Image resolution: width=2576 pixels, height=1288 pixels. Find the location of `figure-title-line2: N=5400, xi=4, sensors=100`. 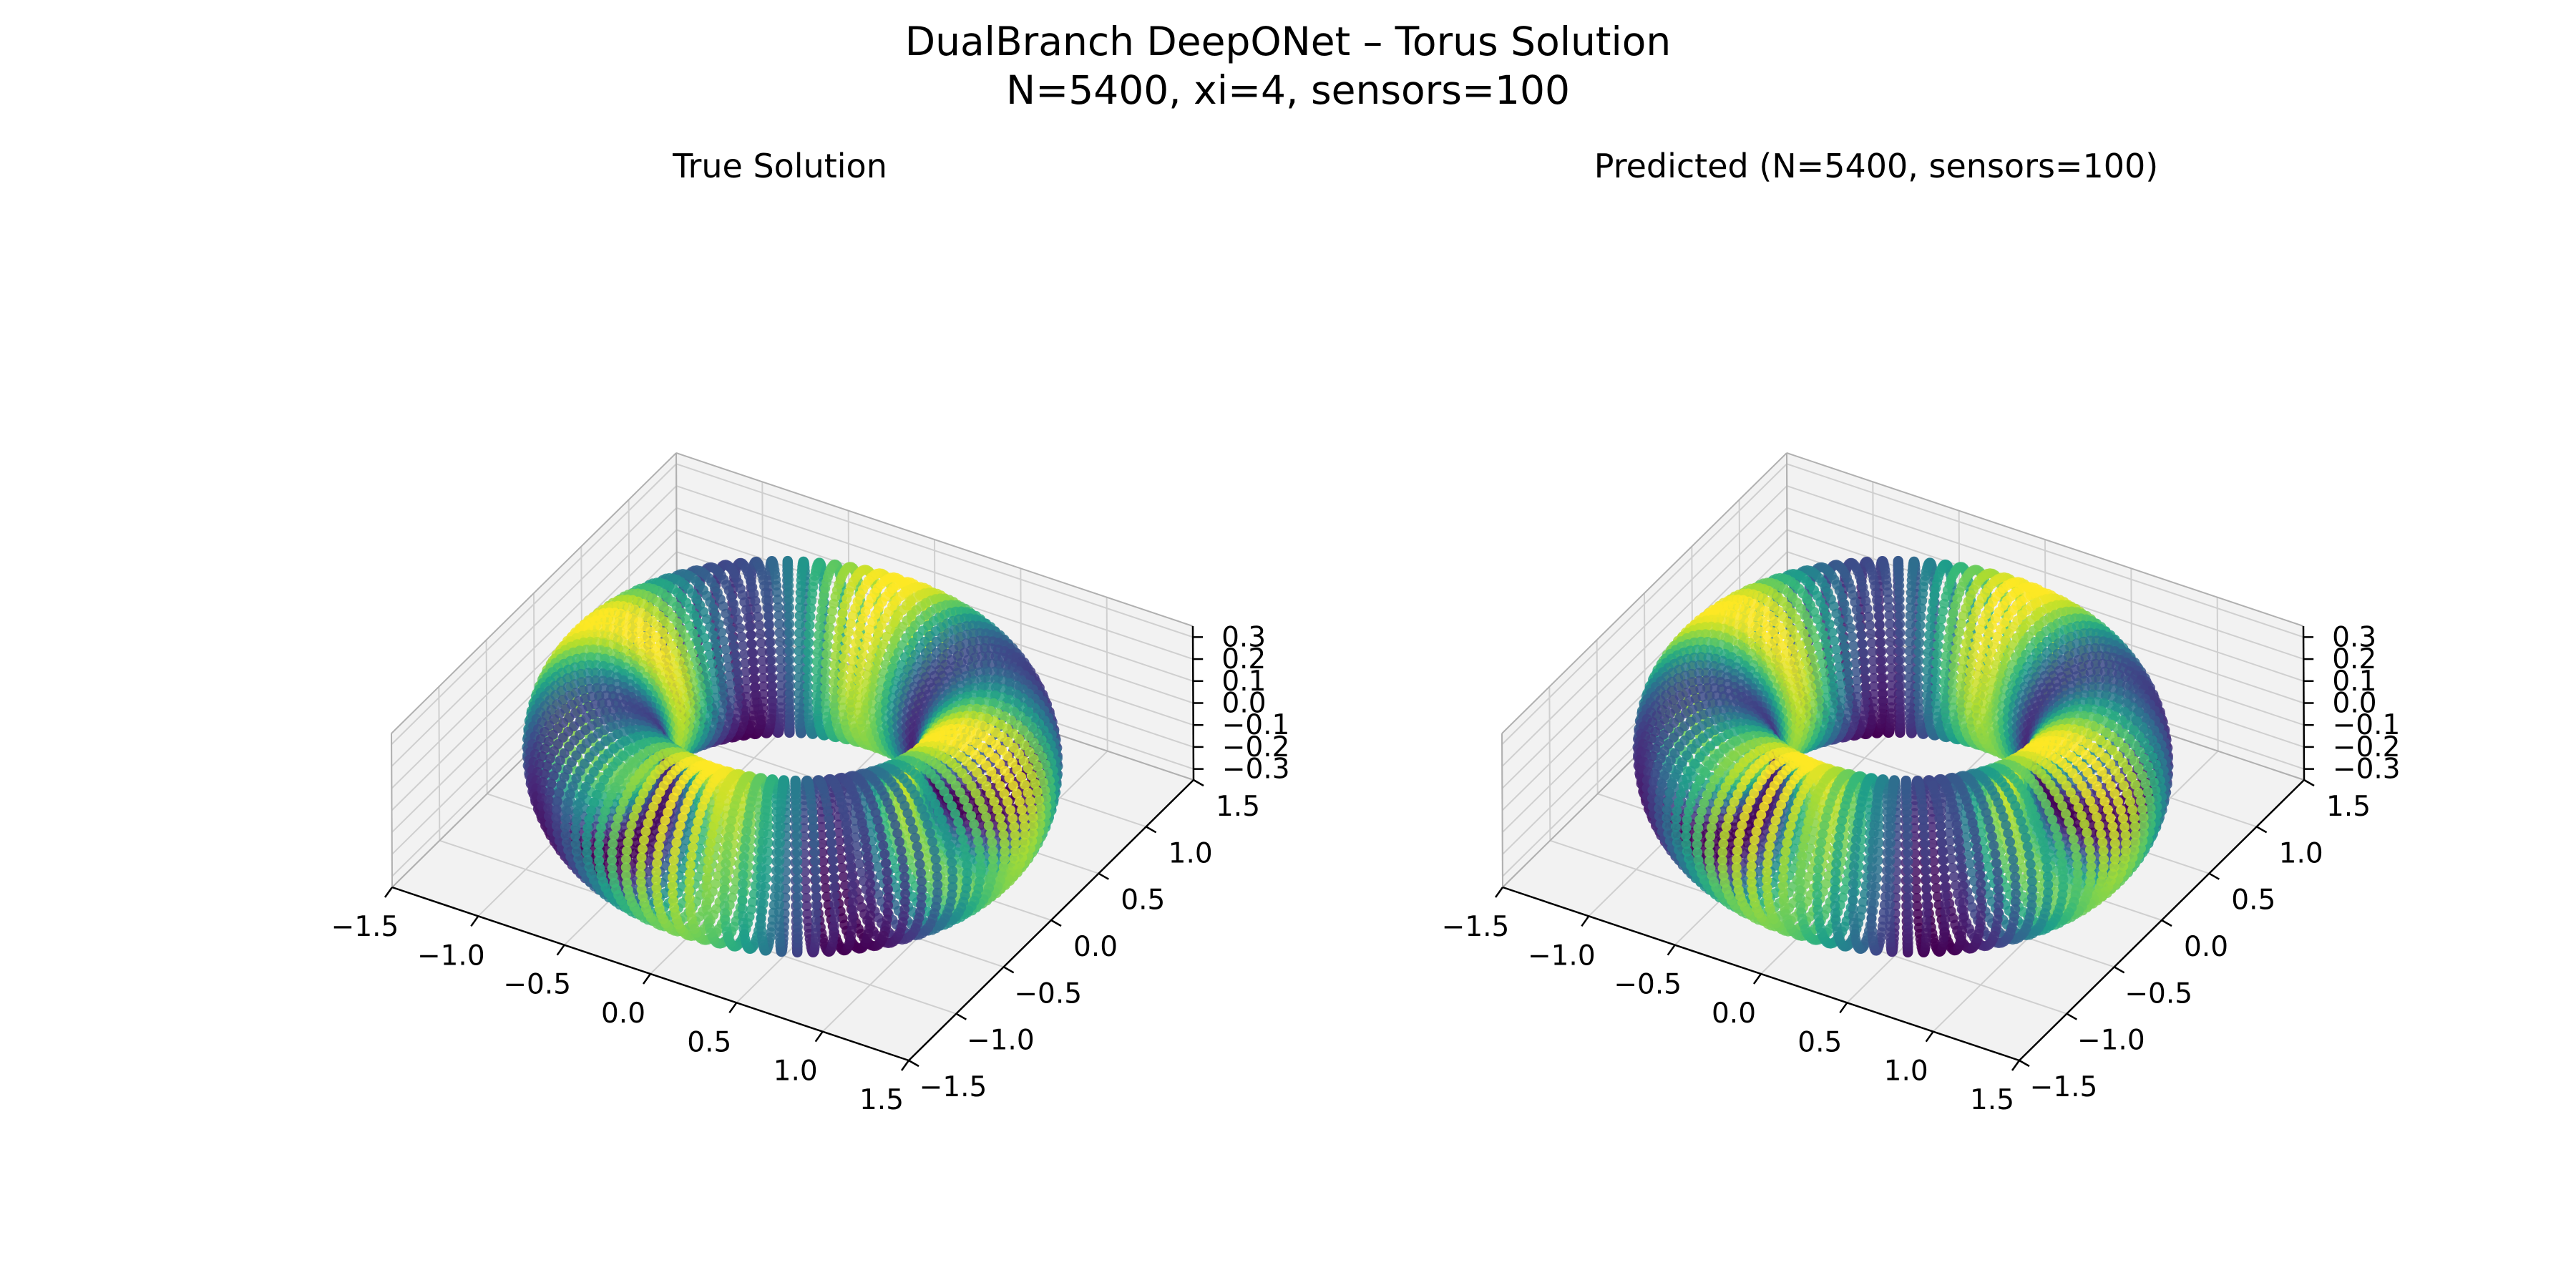

figure-title-line2: N=5400, xi=4, sensors=100 is located at coordinates (1288, 90).